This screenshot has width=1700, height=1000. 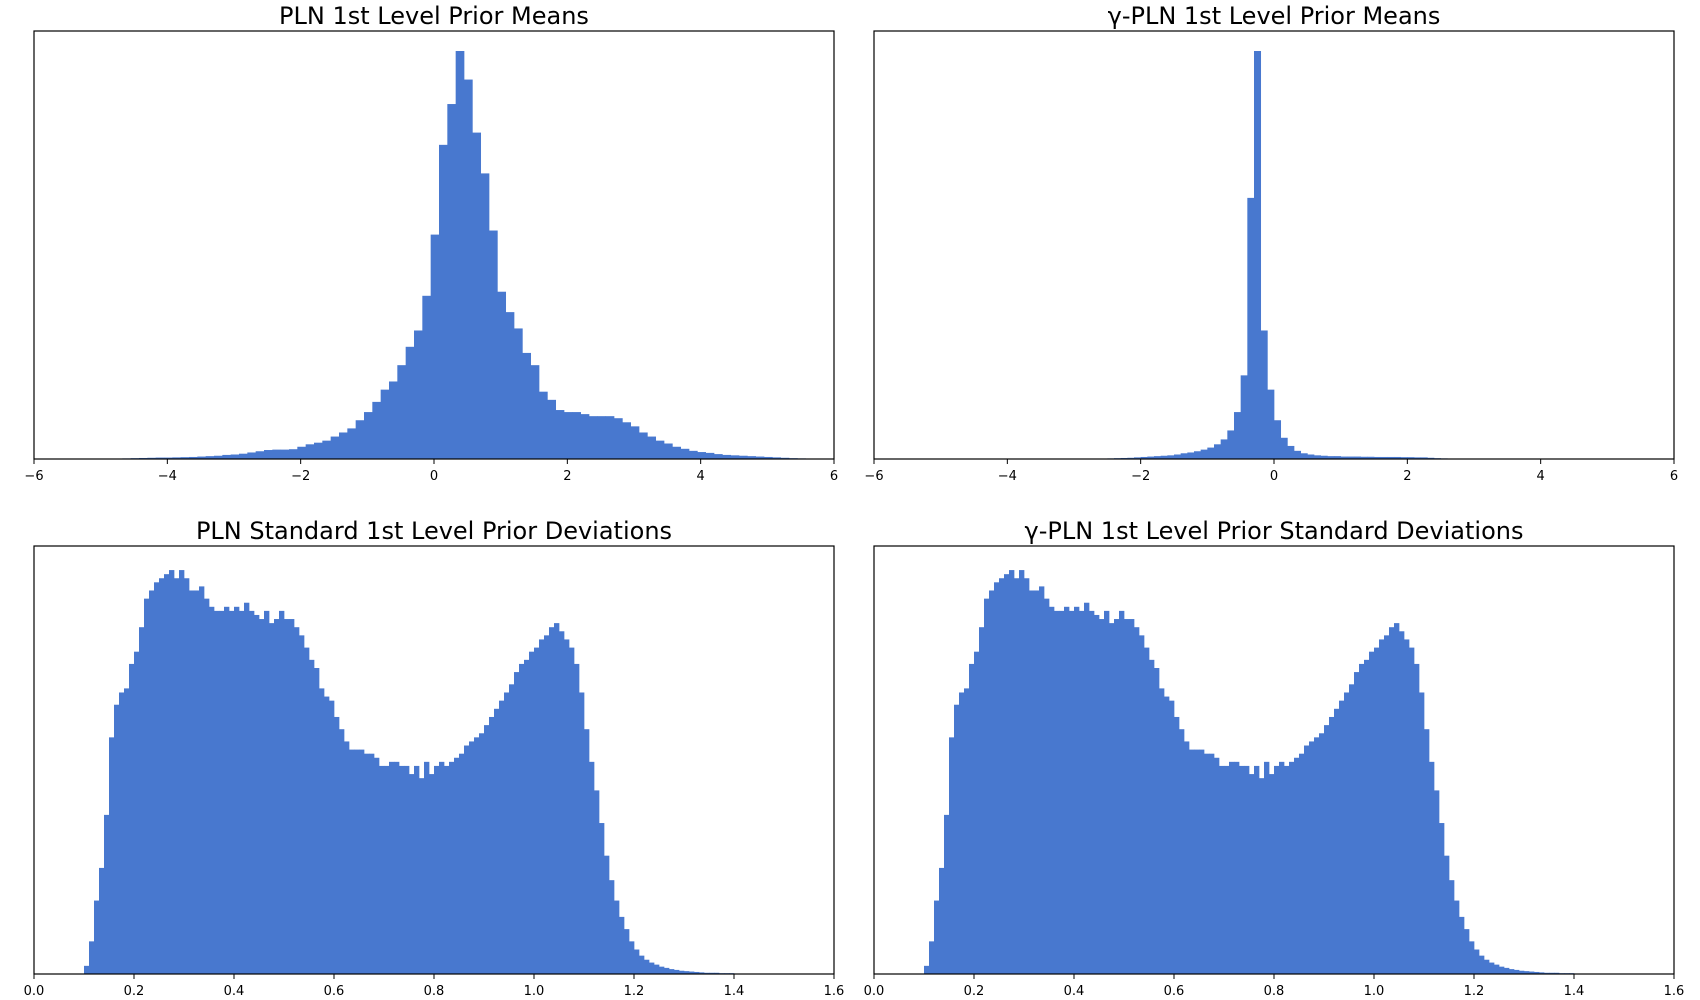 I want to click on chart-title: PLN 1st Level Prior Means, so click(x=434, y=16).